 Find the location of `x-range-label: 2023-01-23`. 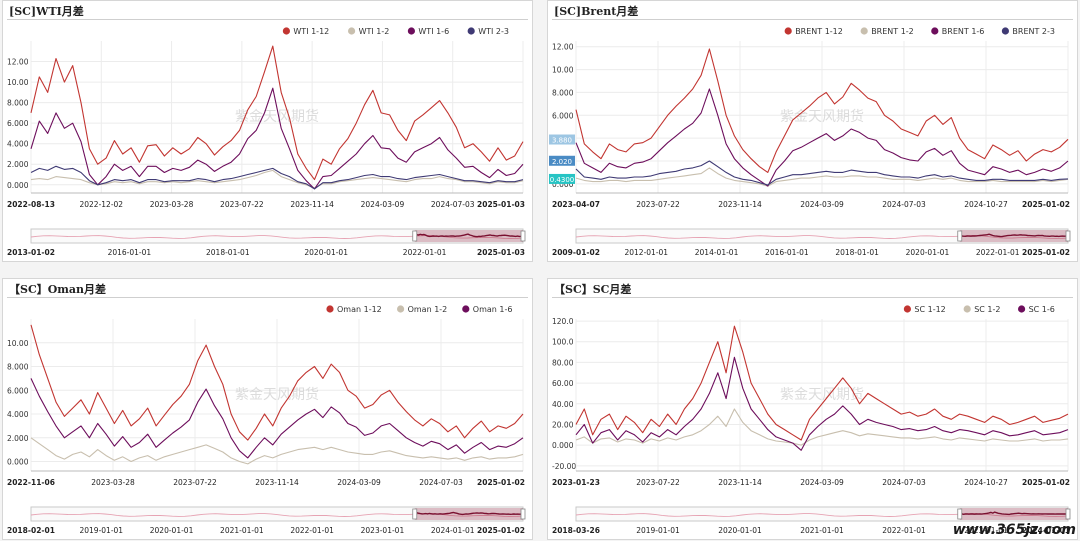

x-range-label: 2023-01-23 is located at coordinates (576, 482).